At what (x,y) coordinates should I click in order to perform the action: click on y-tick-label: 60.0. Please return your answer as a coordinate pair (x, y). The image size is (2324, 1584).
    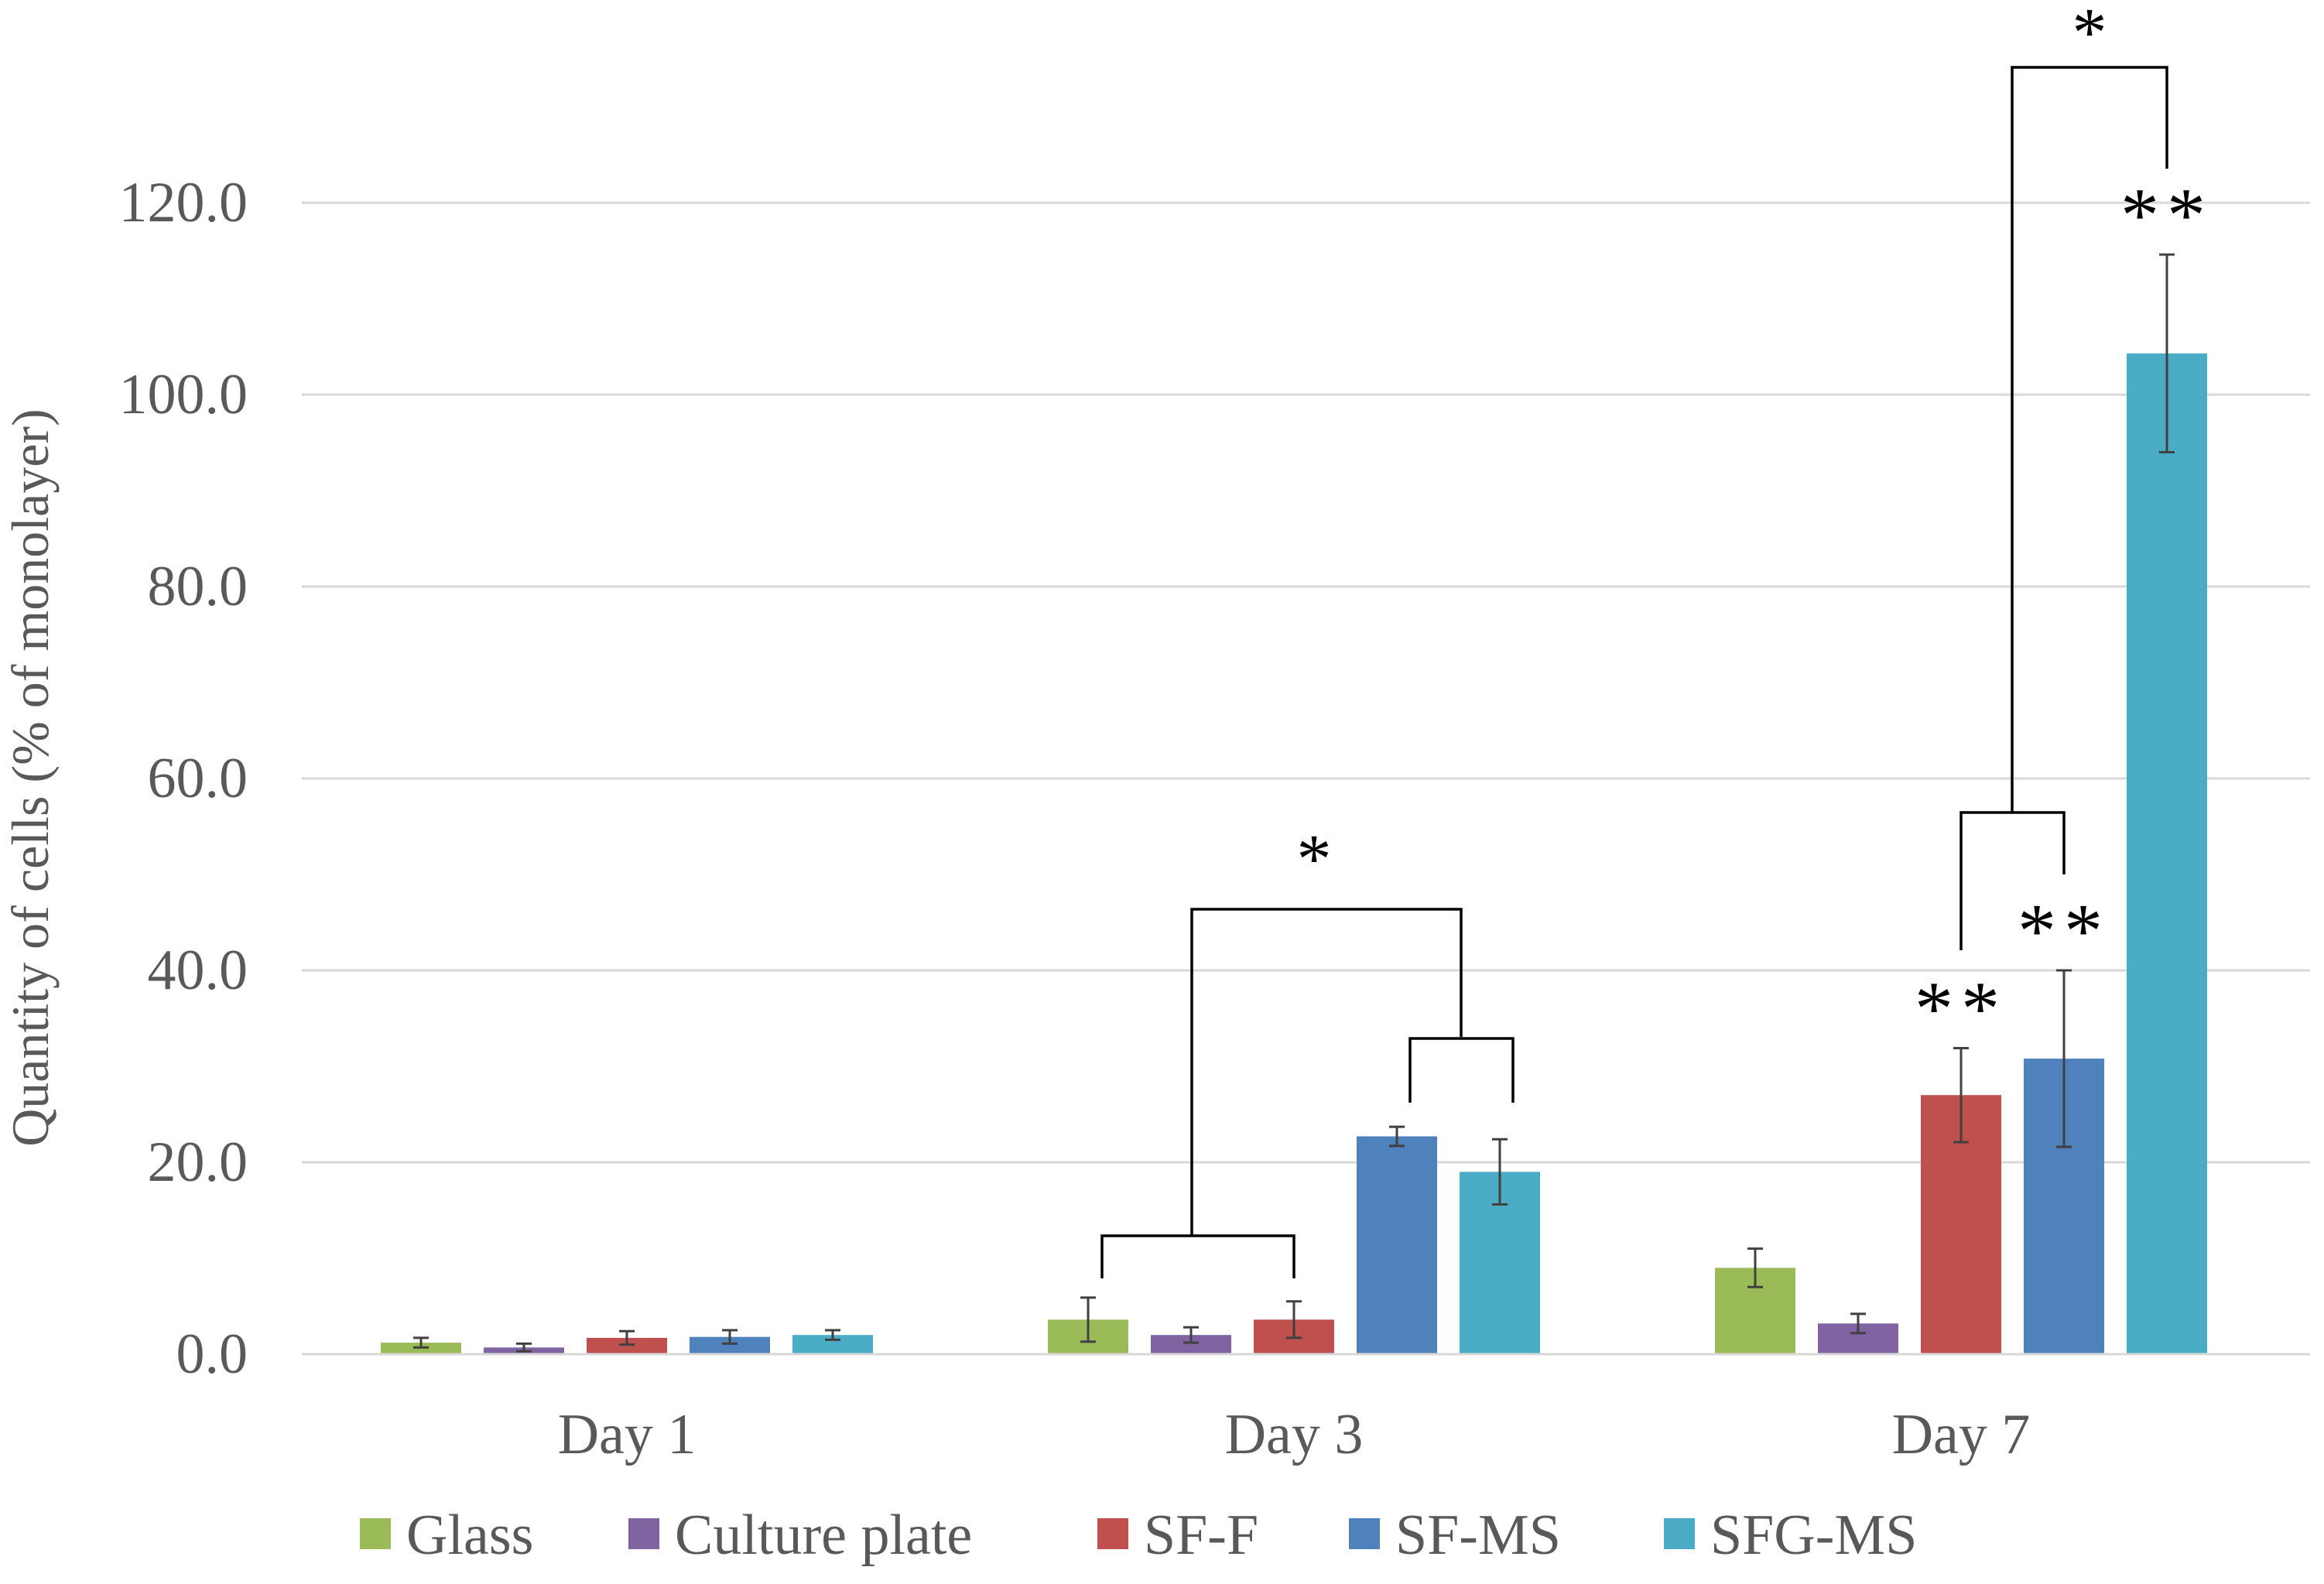
    Looking at the image, I should click on (198, 778).